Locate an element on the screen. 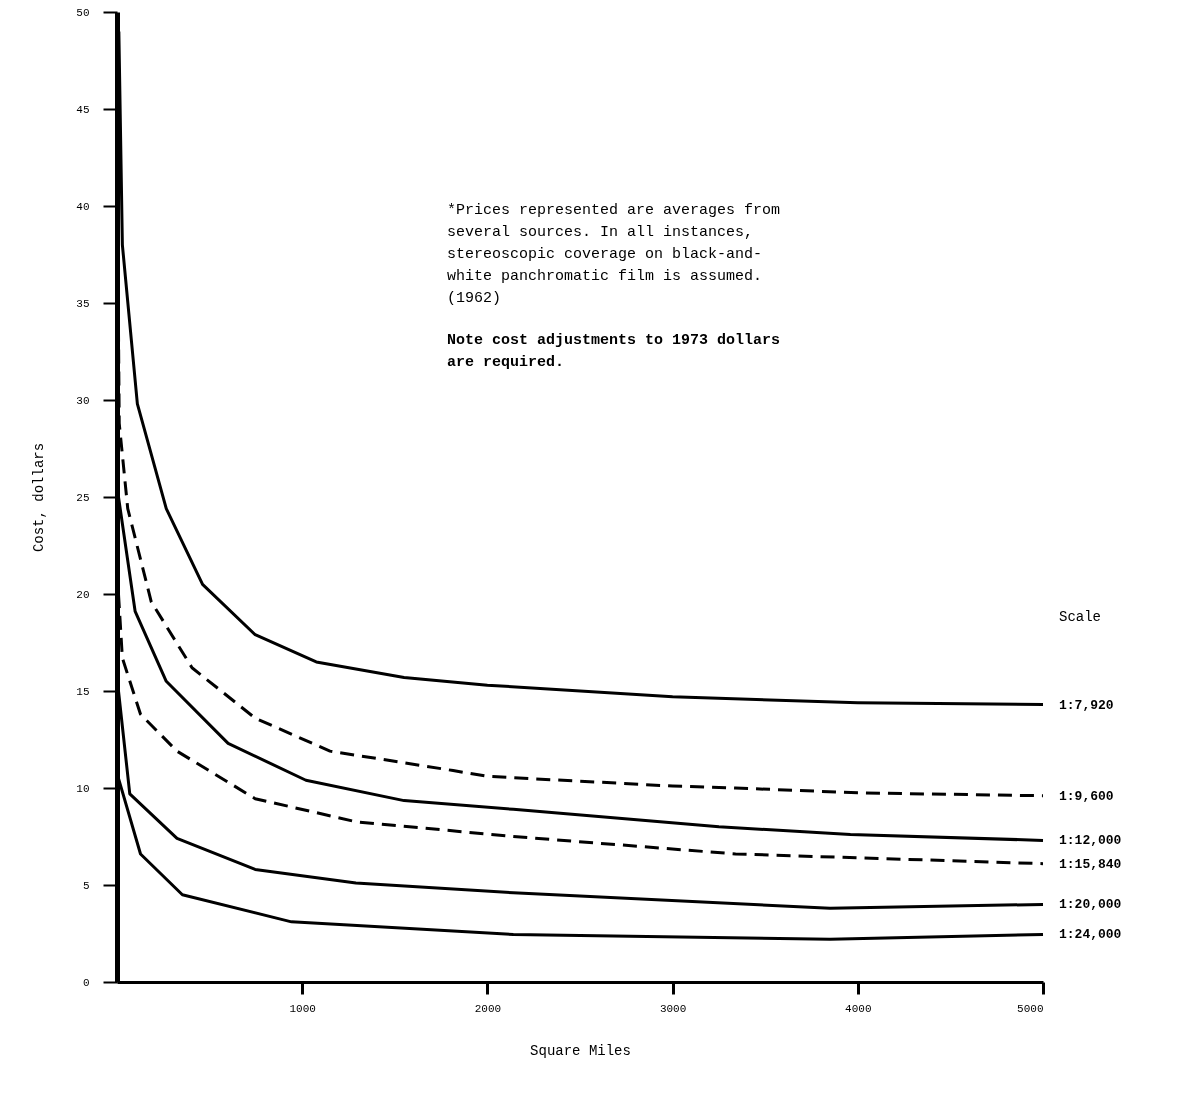 The width and height of the screenshot is (1189, 1101). legend-title: Scale is located at coordinates (1080, 617).